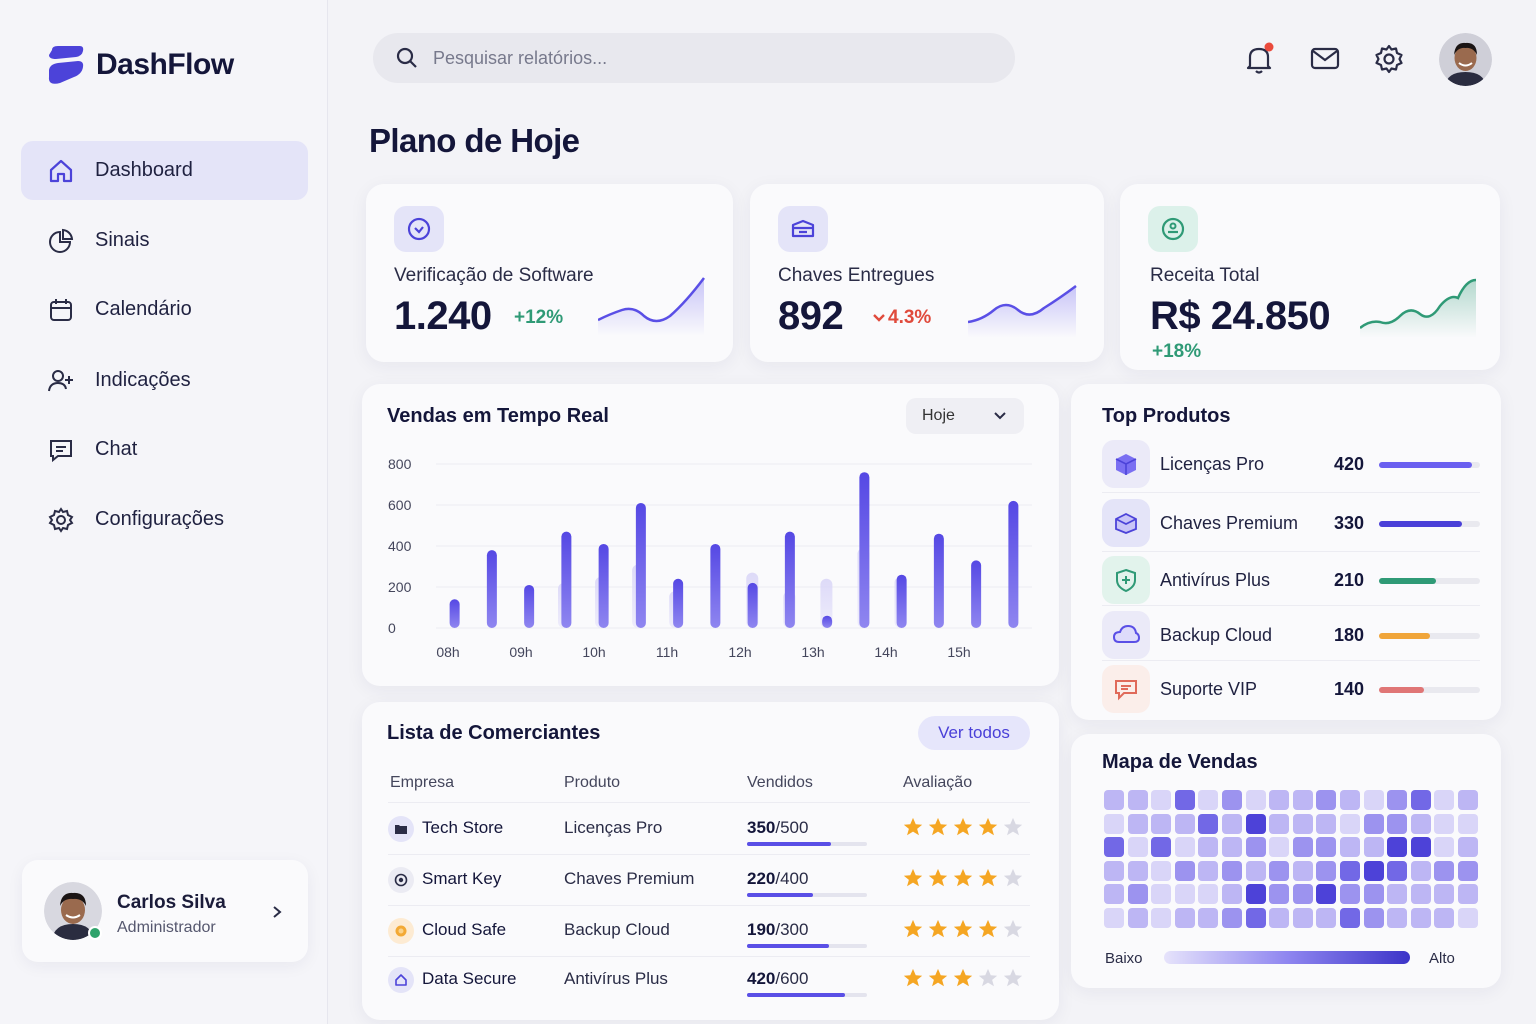 Image resolution: width=1536 pixels, height=1024 pixels. I want to click on search-bar, so click(694, 58).